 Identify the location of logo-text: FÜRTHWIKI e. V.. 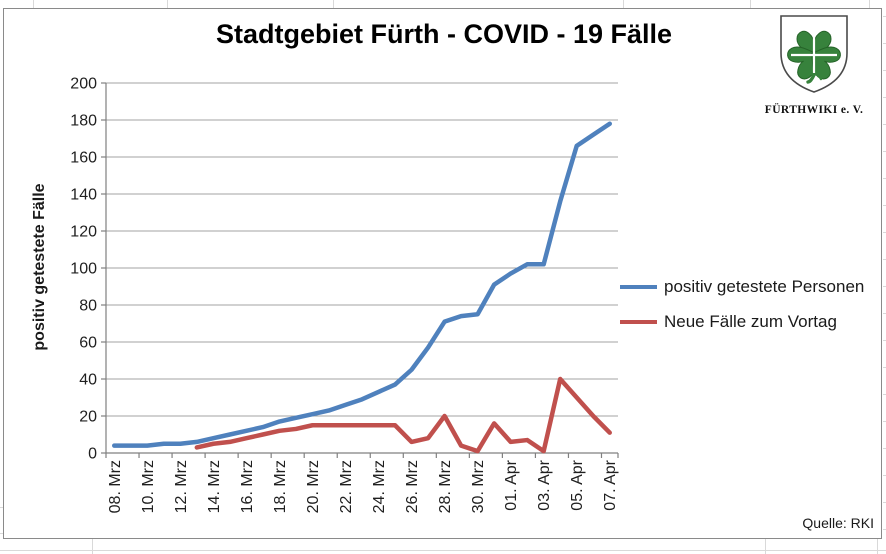
(814, 110).